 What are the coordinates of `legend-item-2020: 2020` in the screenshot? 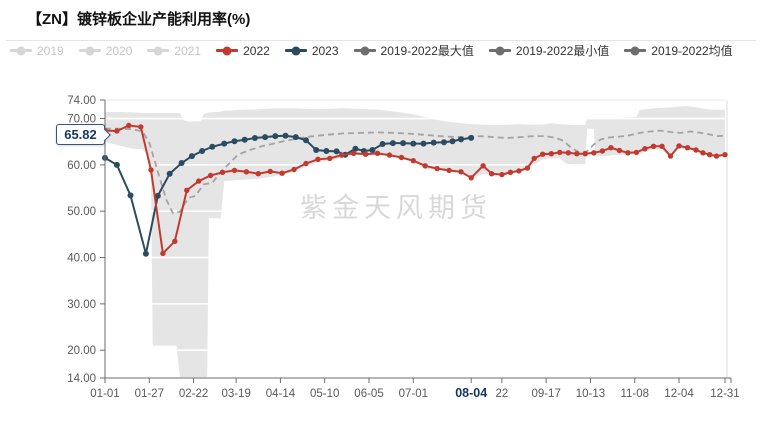 It's located at (105, 50).